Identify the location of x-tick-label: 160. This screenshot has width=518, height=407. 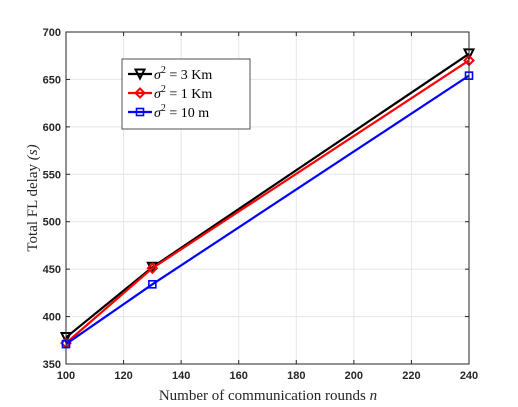
(239, 376).